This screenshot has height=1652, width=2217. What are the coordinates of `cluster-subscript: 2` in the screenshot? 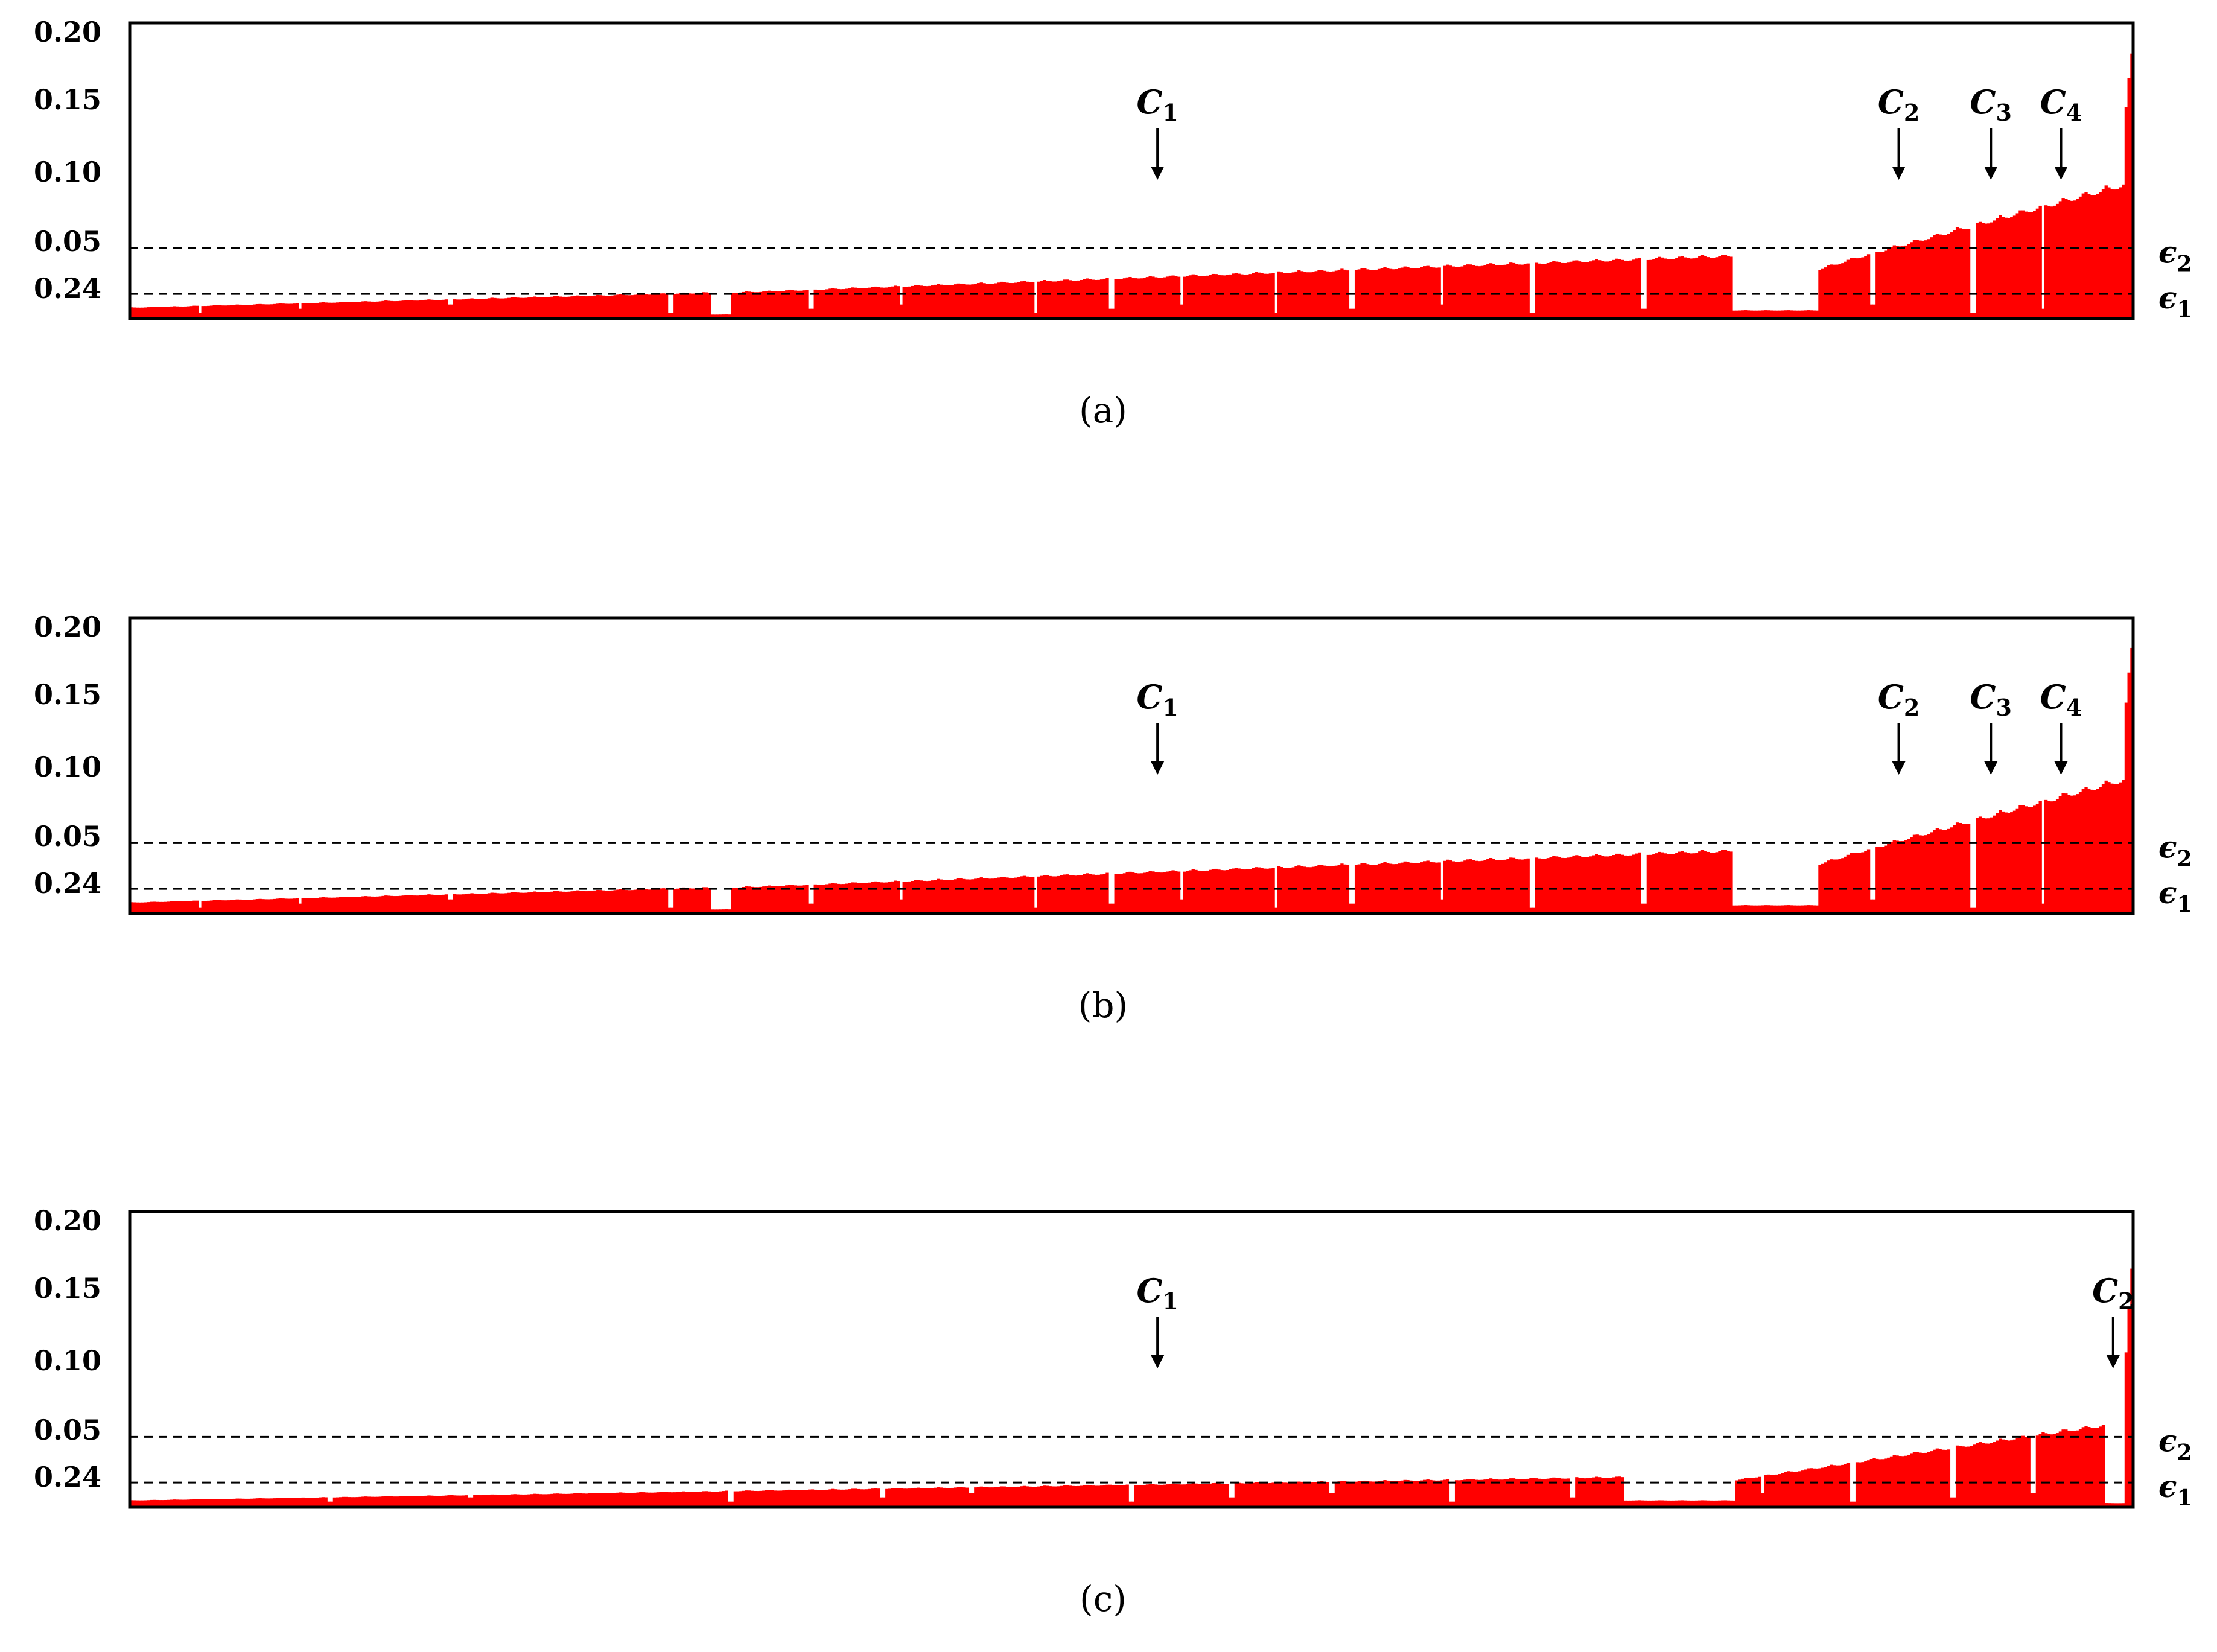 It's located at (1912, 112).